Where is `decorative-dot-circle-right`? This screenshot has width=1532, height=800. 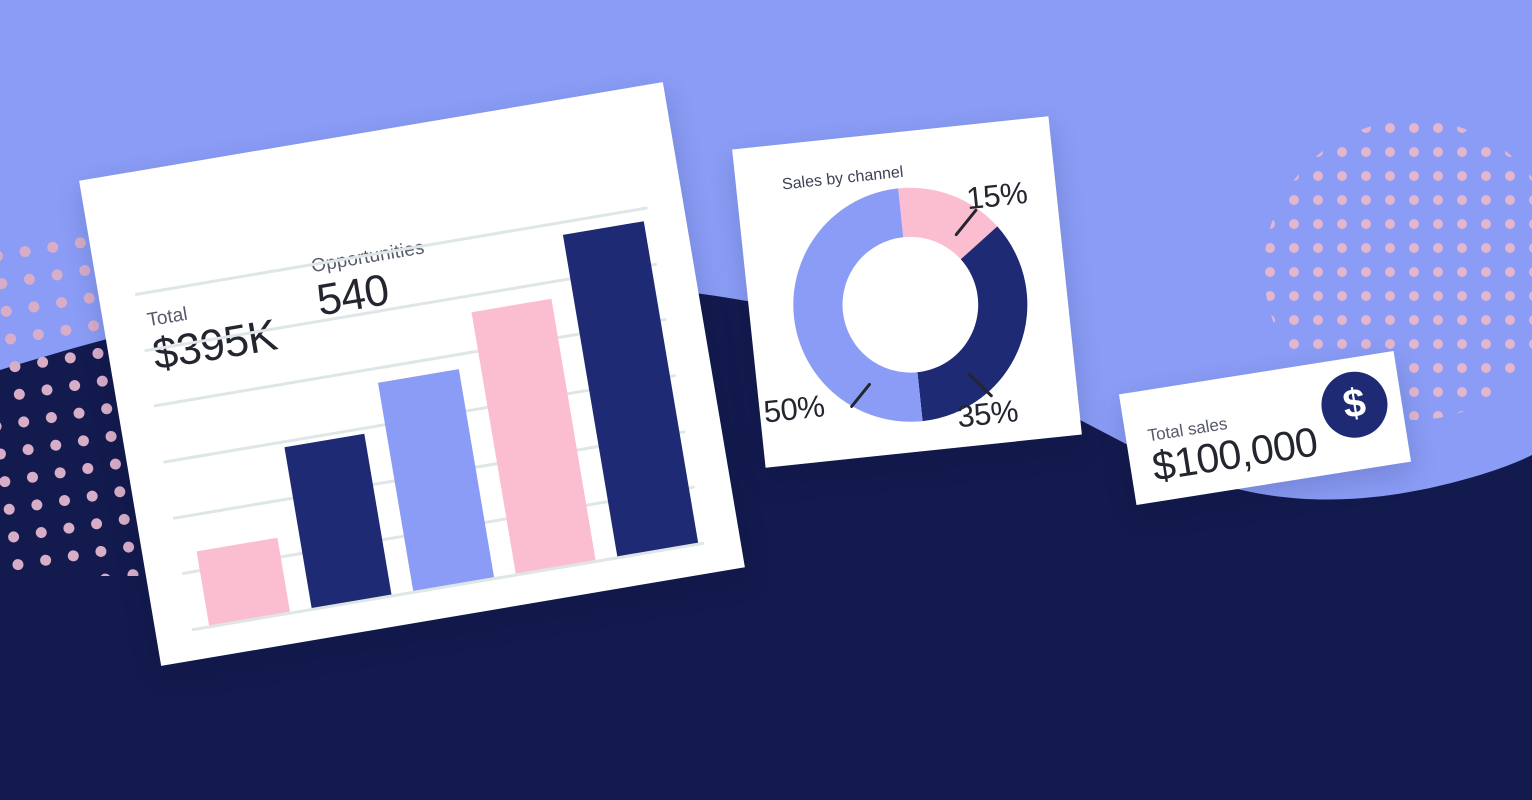
decorative-dot-circle-right is located at coordinates (1398, 274).